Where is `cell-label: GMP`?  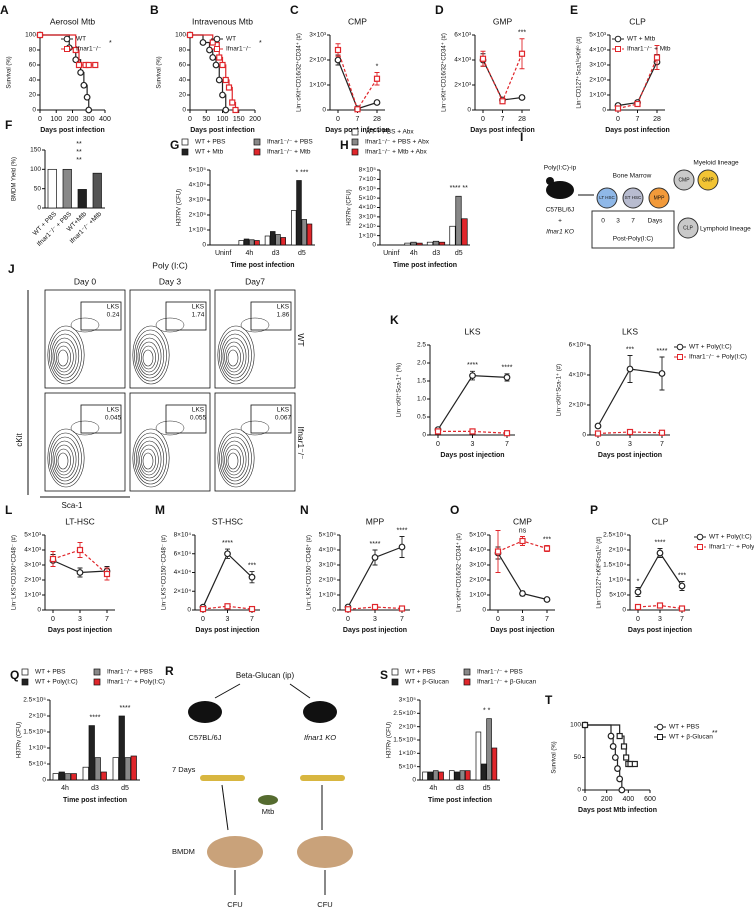
cell-label: GMP is located at coordinates (708, 180).